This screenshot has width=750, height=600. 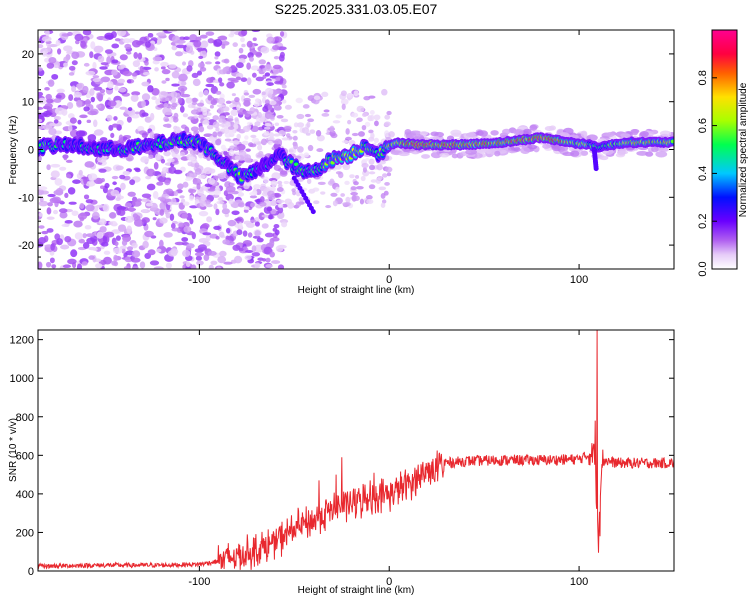 I want to click on spectrogram-ridge-core, so click(x=672, y=141).